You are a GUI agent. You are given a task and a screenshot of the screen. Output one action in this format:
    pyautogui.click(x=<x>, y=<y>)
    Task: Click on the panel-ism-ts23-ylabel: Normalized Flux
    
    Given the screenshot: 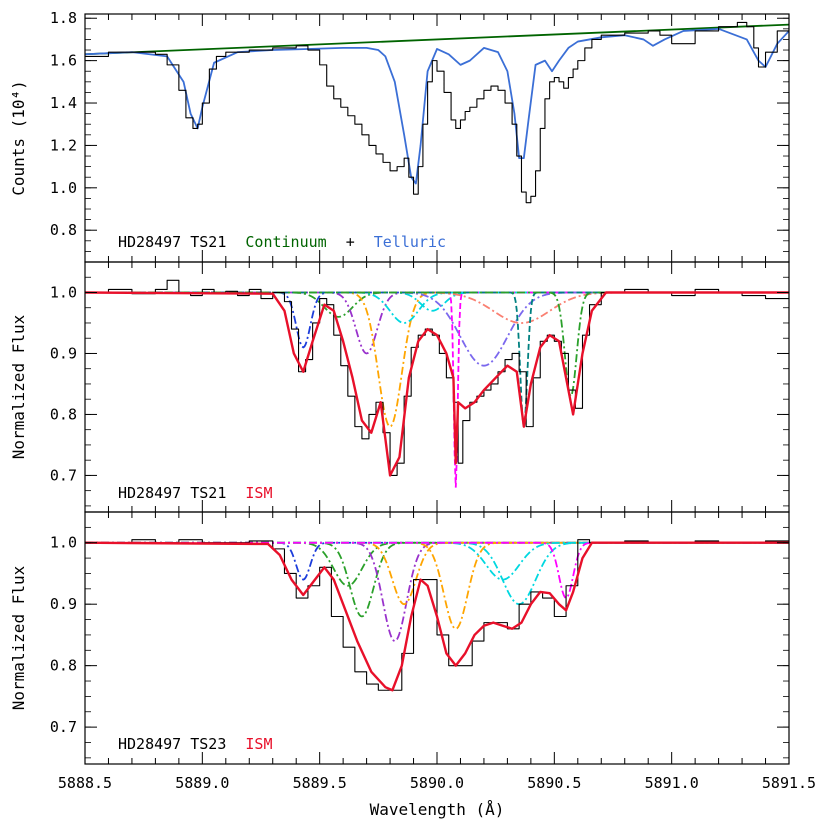 What is the action you would take?
    pyautogui.click(x=18, y=637)
    